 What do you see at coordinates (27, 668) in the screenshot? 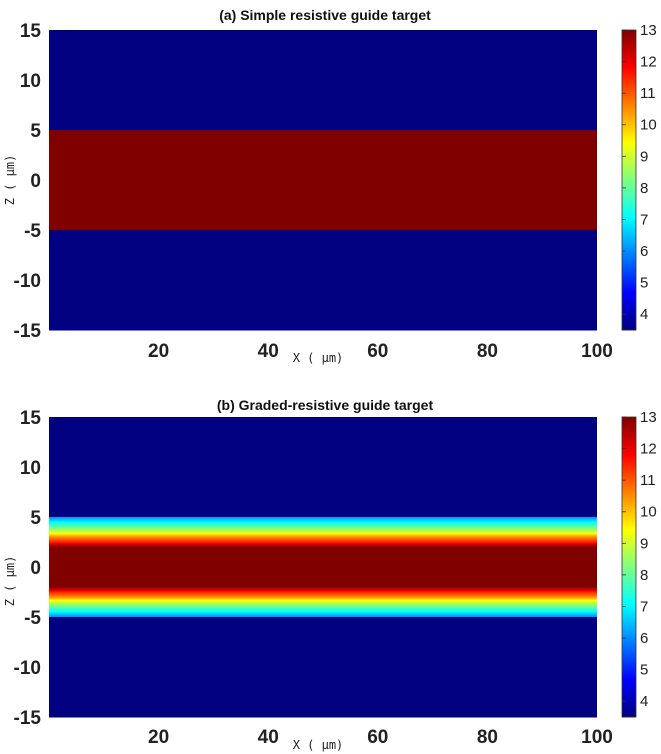
I see `y-tick-label: -10` at bounding box center [27, 668].